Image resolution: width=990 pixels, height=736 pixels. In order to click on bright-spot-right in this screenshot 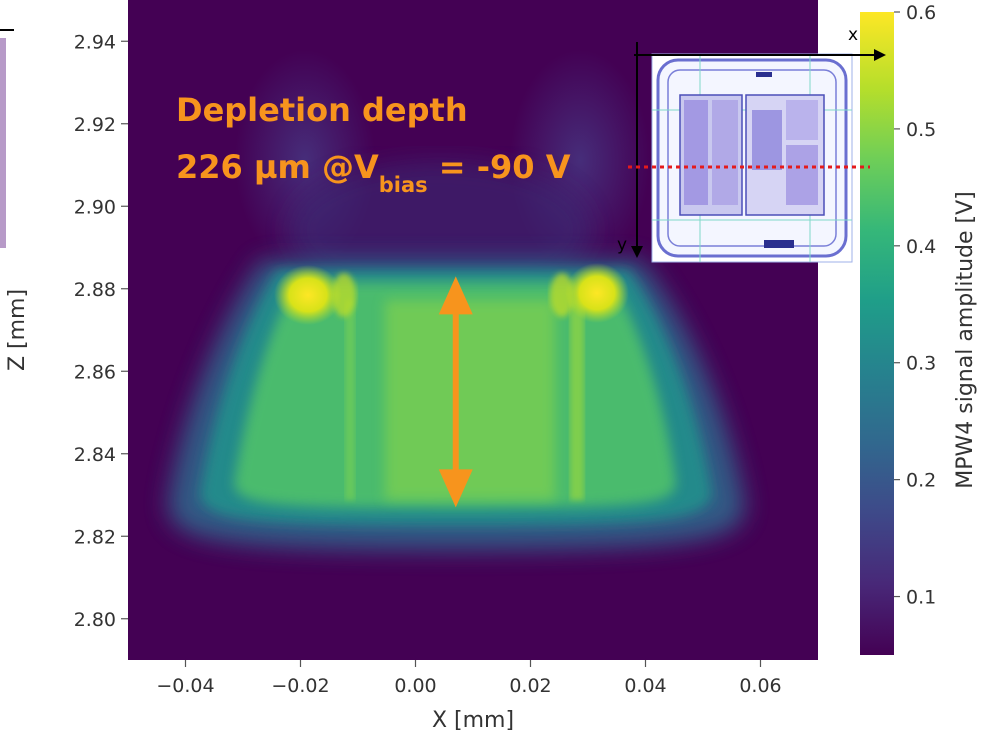, I will do `click(597, 293)`.